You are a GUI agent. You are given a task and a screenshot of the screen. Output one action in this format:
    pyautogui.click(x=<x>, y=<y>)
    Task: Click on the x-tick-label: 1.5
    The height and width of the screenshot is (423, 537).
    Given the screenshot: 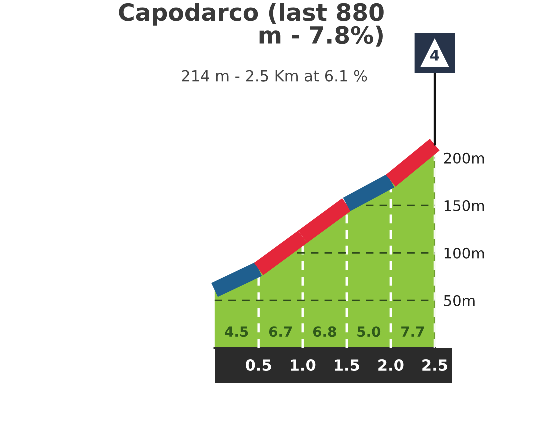 What is the action you would take?
    pyautogui.click(x=347, y=366)
    